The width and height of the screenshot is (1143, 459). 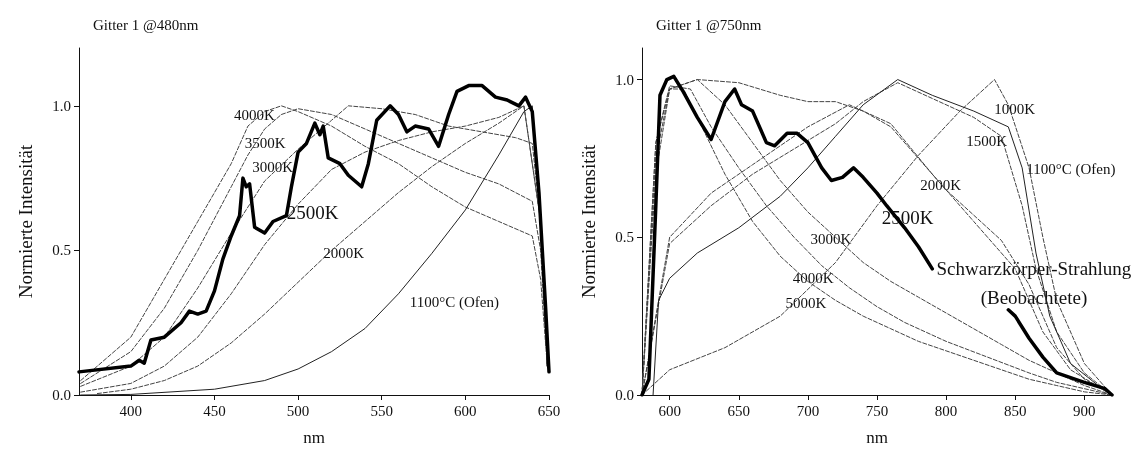 What do you see at coordinates (709, 24) in the screenshot?
I see `chart-title: Gitter 1 @750nm` at bounding box center [709, 24].